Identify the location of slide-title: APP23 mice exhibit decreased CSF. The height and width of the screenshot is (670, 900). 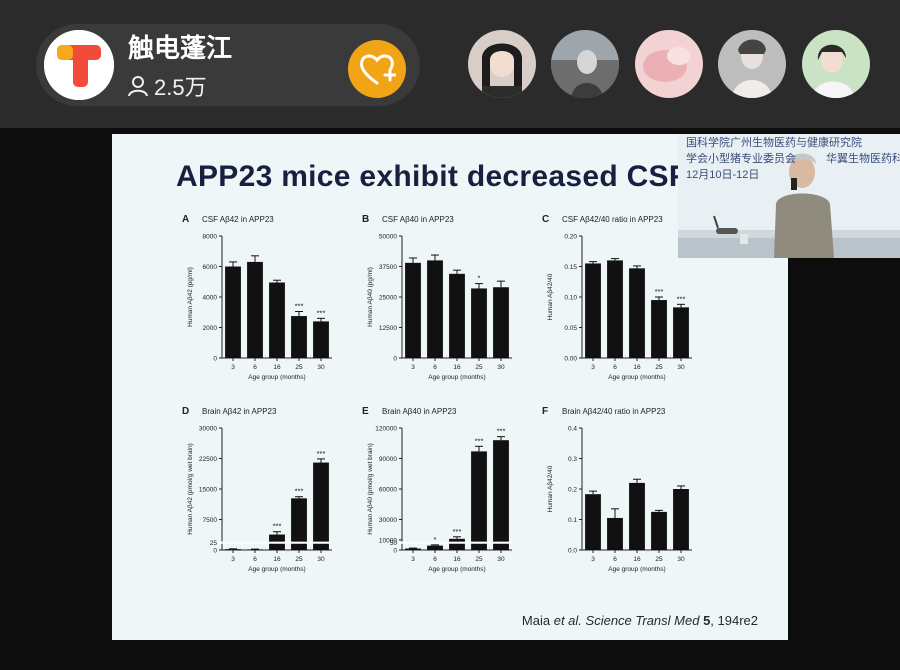
(432, 176).